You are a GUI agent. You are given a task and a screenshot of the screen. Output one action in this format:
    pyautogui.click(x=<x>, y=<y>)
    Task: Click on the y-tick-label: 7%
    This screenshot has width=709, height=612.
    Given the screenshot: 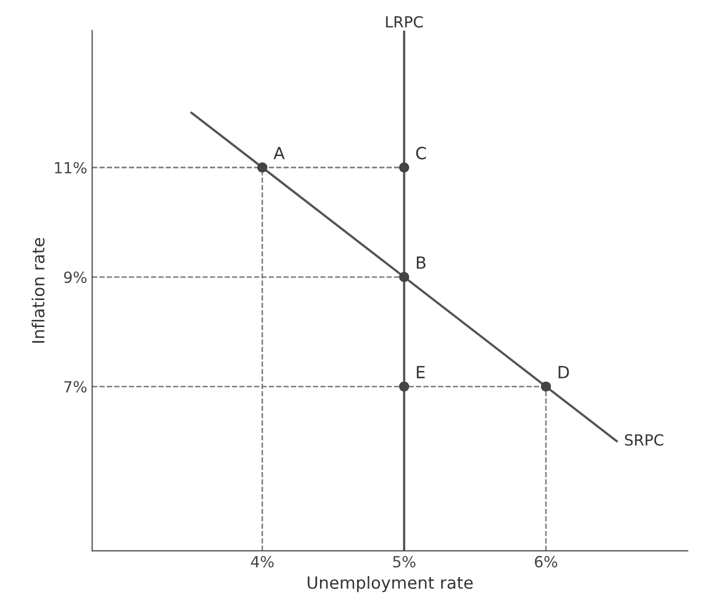 What is the action you would take?
    pyautogui.click(x=75, y=386)
    